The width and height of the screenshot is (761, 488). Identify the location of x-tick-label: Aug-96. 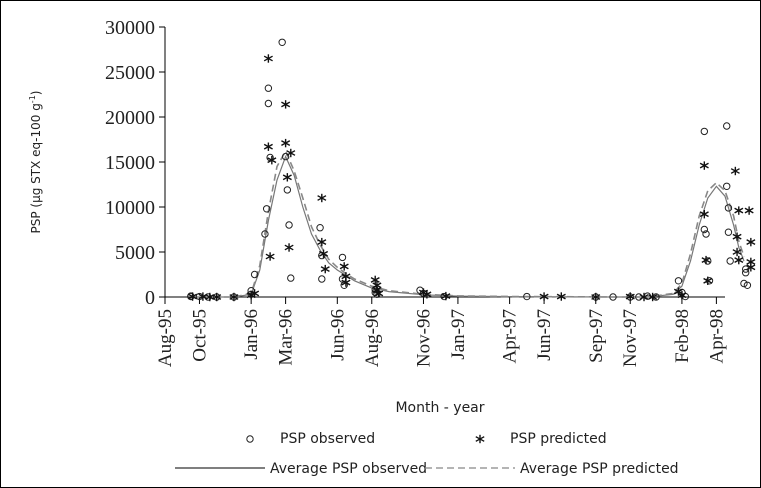
(372, 338).